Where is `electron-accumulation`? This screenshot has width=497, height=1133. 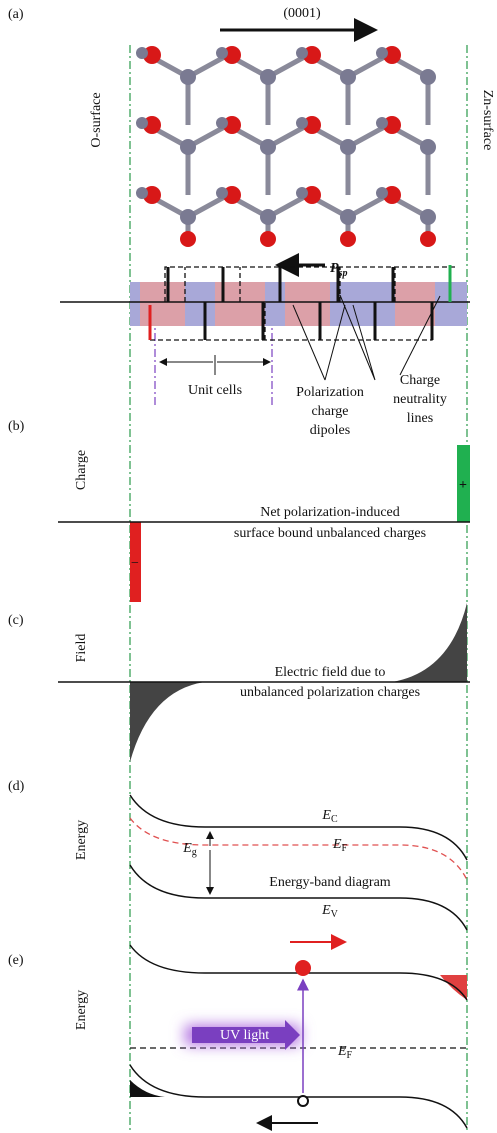
electron-accumulation is located at coordinates (453, 987).